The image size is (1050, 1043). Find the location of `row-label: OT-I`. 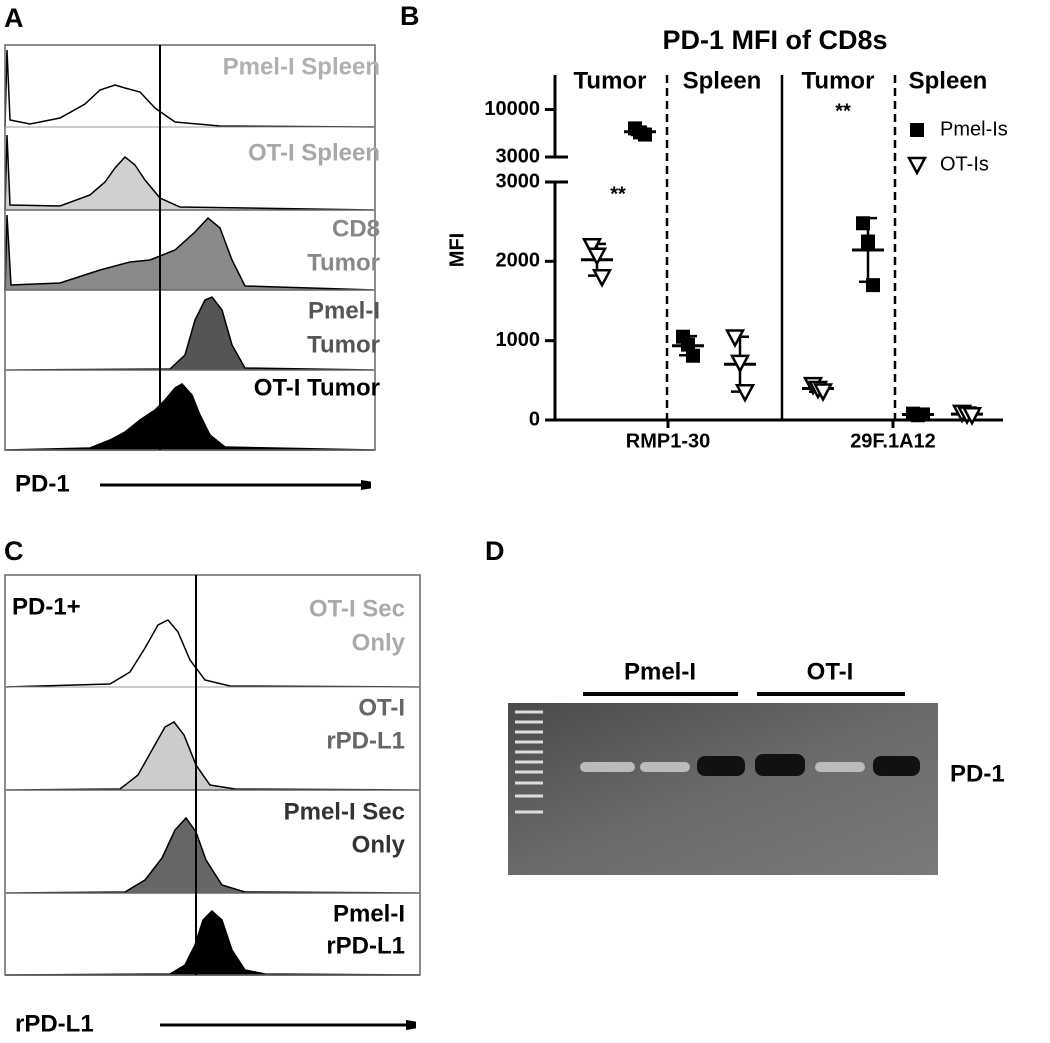

row-label: OT-I is located at coordinates (381, 707).